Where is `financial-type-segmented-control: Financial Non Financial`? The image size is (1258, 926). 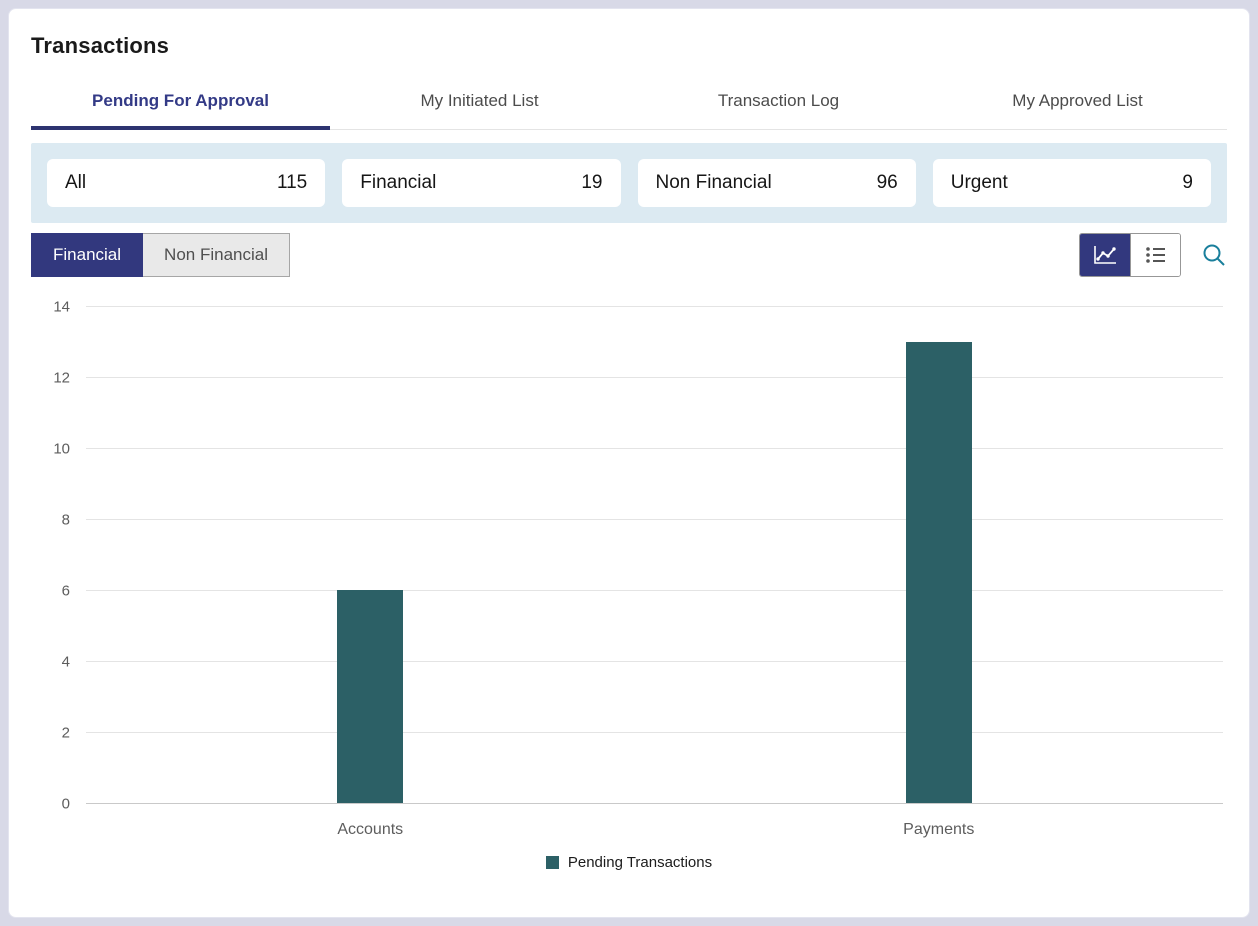 financial-type-segmented-control: Financial Non Financial is located at coordinates (160, 255).